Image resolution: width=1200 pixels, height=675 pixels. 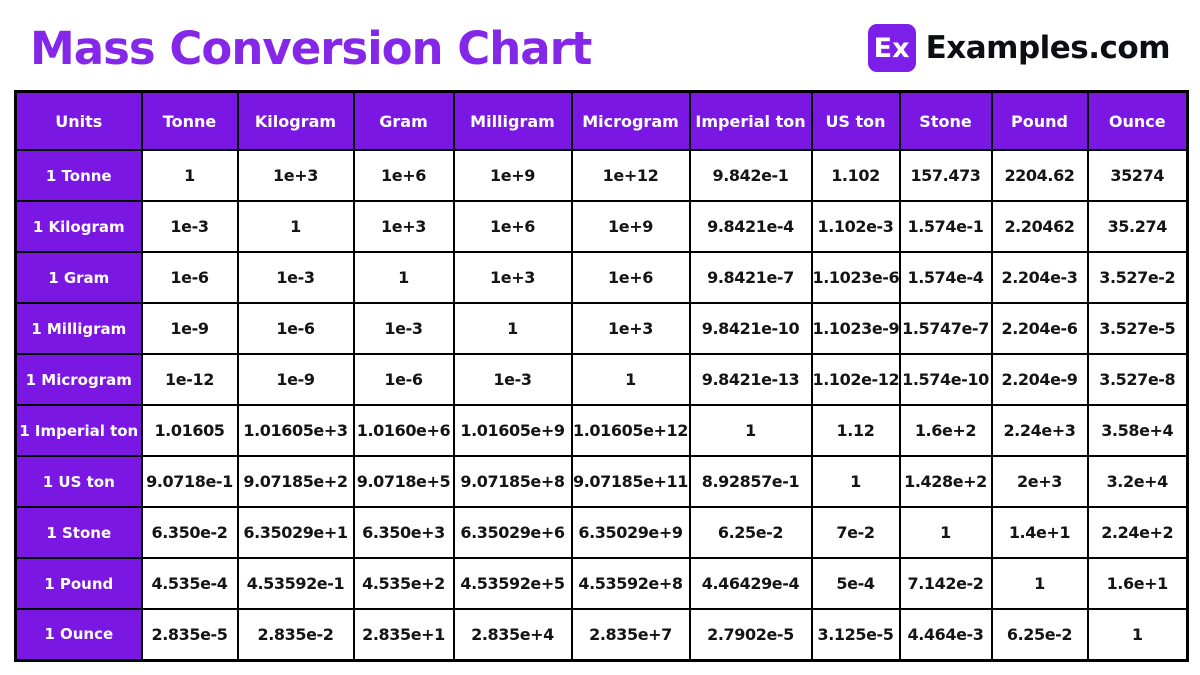 I want to click on value-cell: 1.1023e-6, so click(x=855, y=277).